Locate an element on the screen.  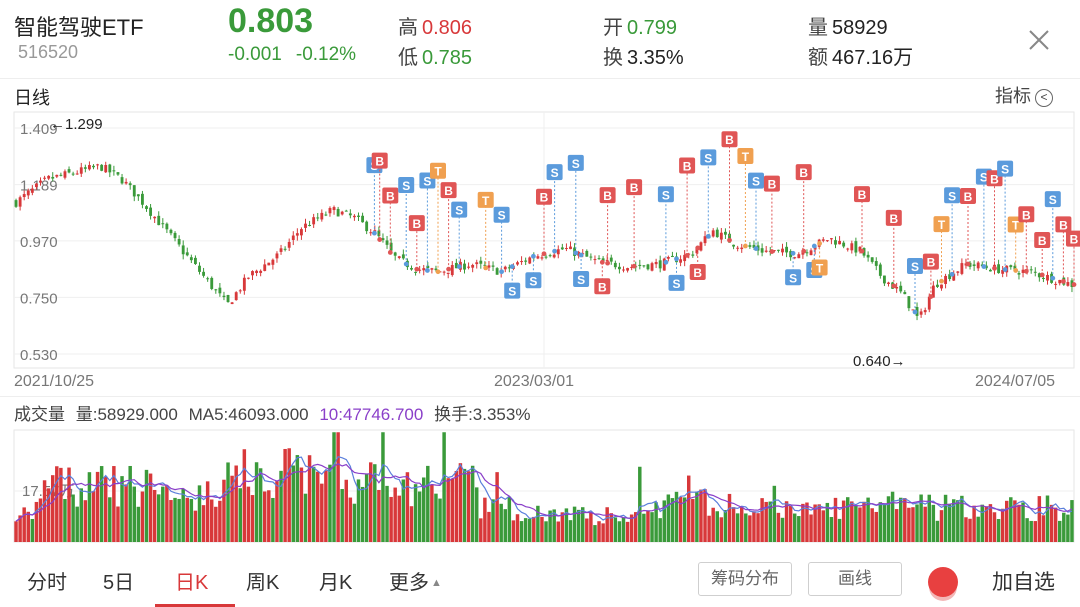
tab-intraday: 分时 is located at coordinates (47, 583).